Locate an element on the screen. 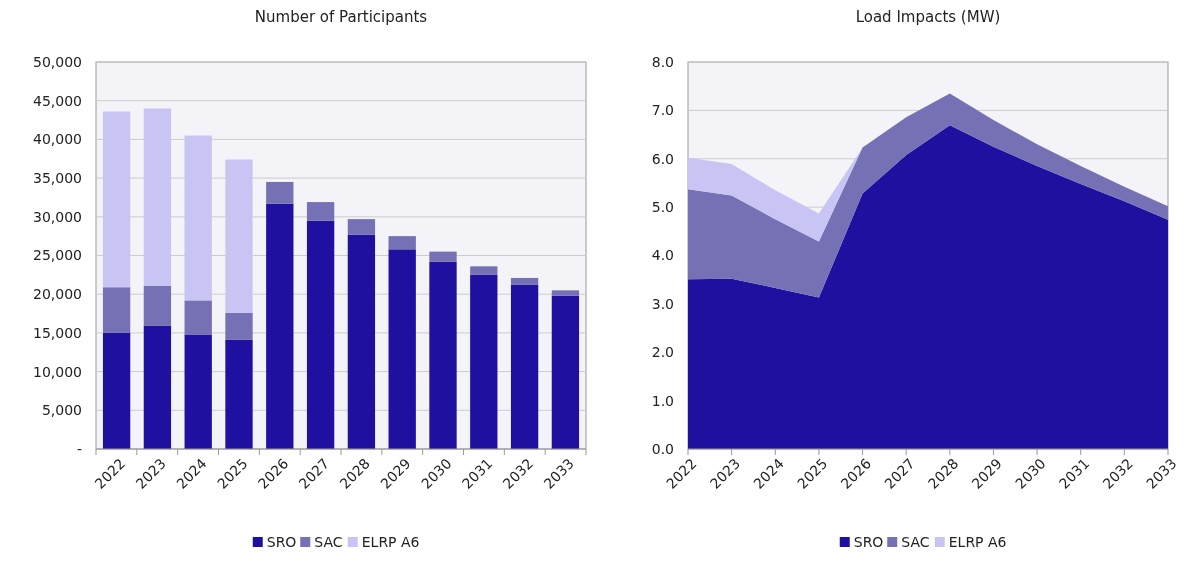  y-tick-label: 5.0 is located at coordinates (662, 207).